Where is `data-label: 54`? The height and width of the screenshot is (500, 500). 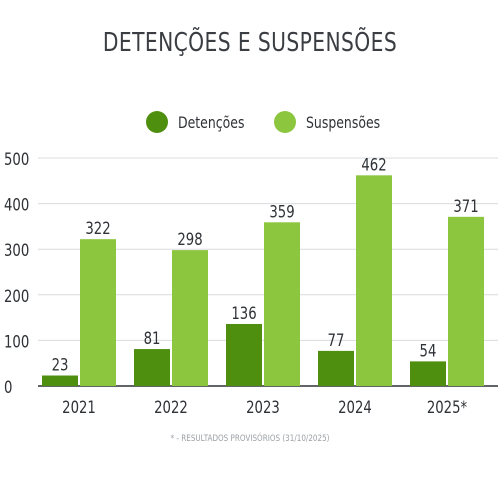 data-label: 54 is located at coordinates (428, 351).